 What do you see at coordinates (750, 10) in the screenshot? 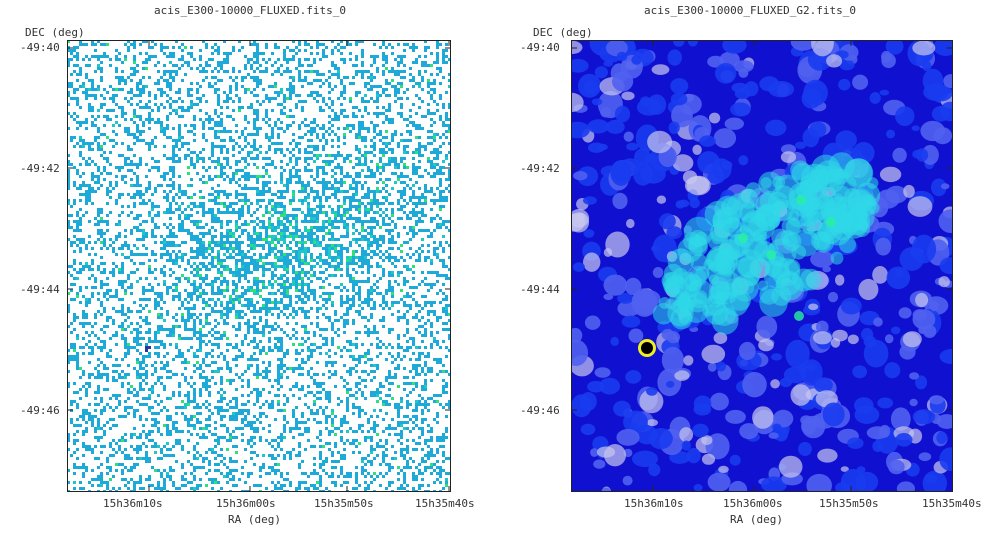
I see `chart-title: acis_E300-10000_FLUXED_G2.fits_0` at bounding box center [750, 10].